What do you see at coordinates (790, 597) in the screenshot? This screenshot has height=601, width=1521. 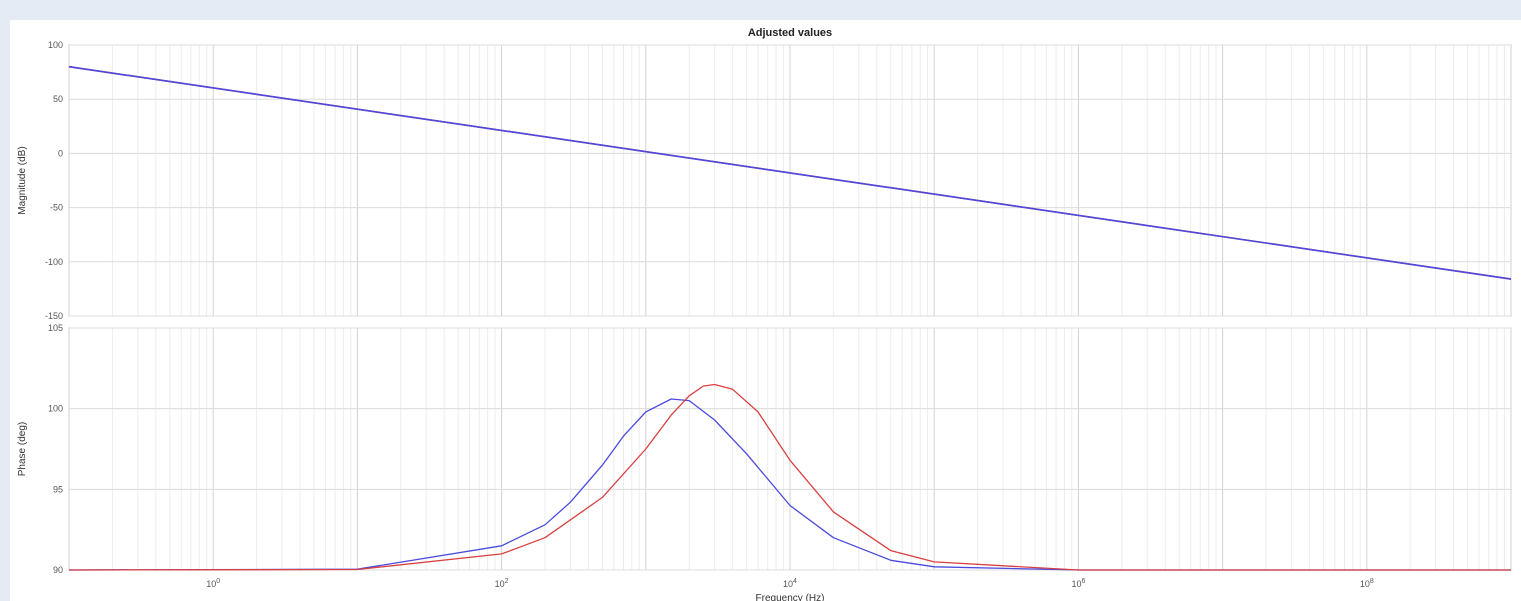 I see `x-axis-label: Frequency (Hz)` at bounding box center [790, 597].